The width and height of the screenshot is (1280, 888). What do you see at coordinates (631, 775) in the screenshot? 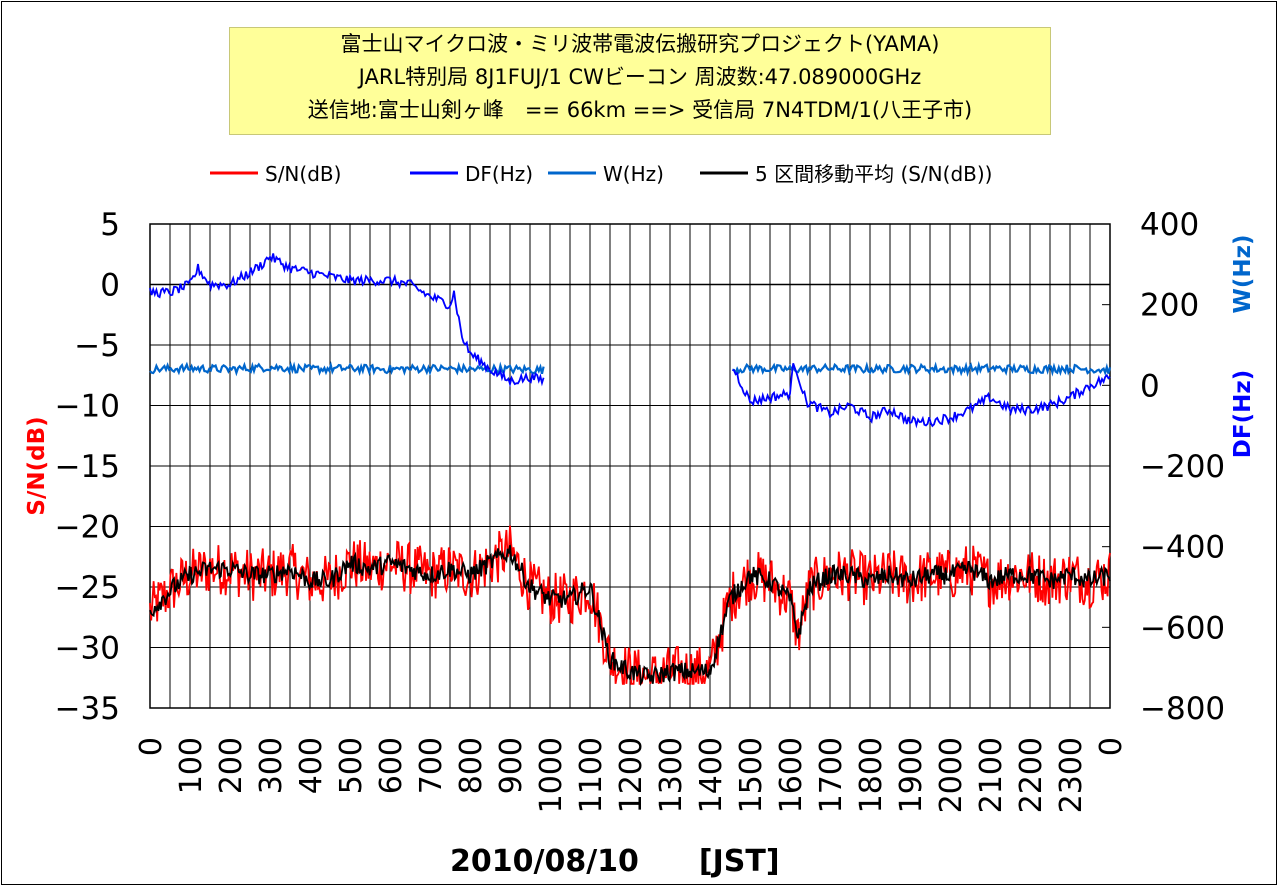
I see `x-tick-label: 1200` at bounding box center [631, 775].